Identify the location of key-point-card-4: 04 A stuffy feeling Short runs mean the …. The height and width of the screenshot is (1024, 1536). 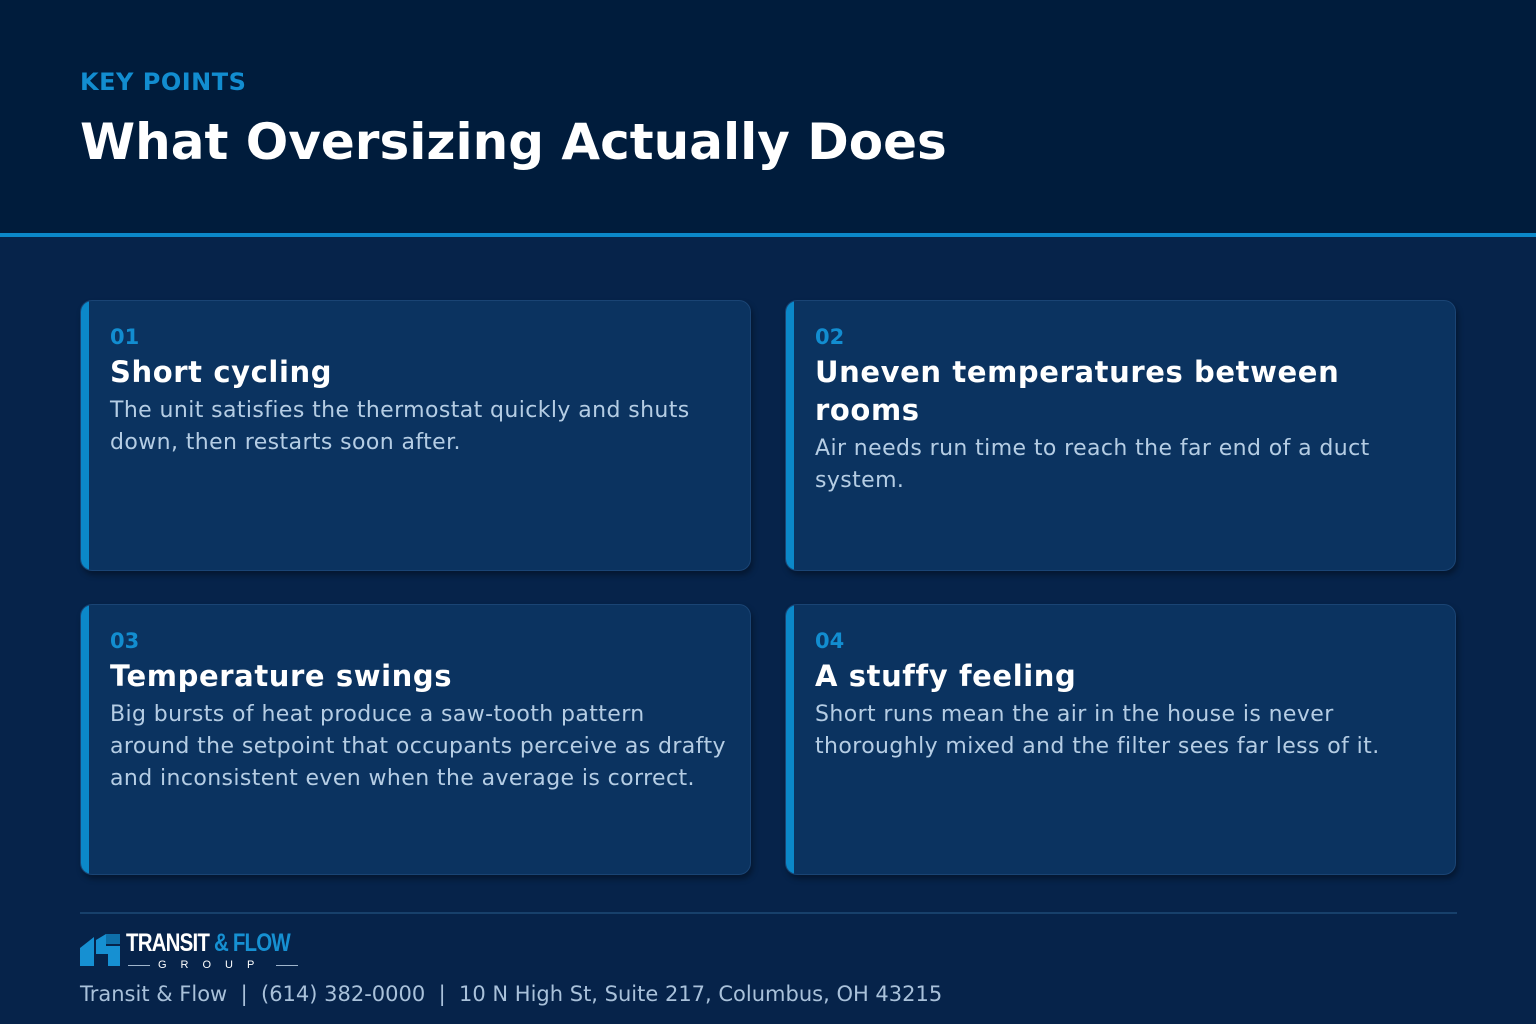
(1120, 739).